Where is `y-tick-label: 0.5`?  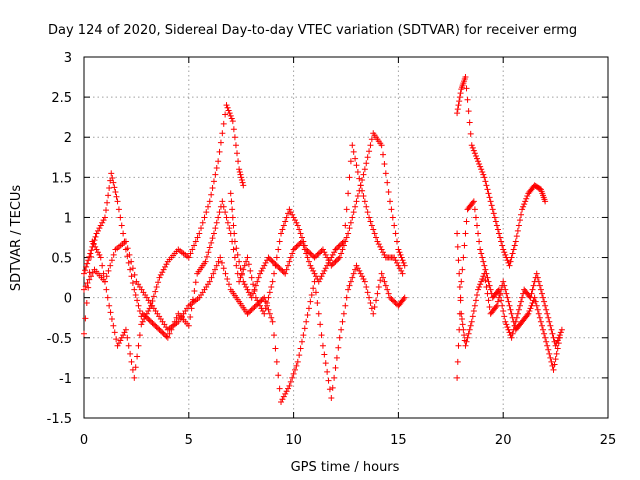 y-tick-label: 0.5 is located at coordinates (61, 259).